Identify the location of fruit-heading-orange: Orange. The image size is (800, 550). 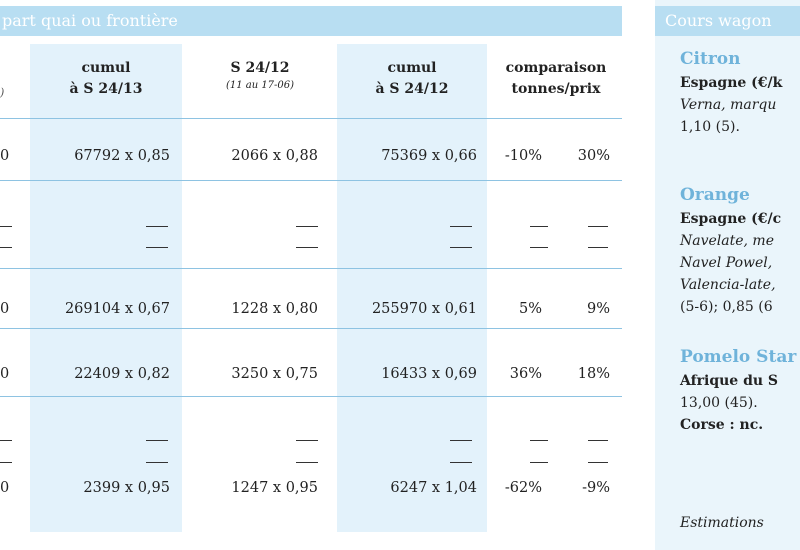
(715, 195).